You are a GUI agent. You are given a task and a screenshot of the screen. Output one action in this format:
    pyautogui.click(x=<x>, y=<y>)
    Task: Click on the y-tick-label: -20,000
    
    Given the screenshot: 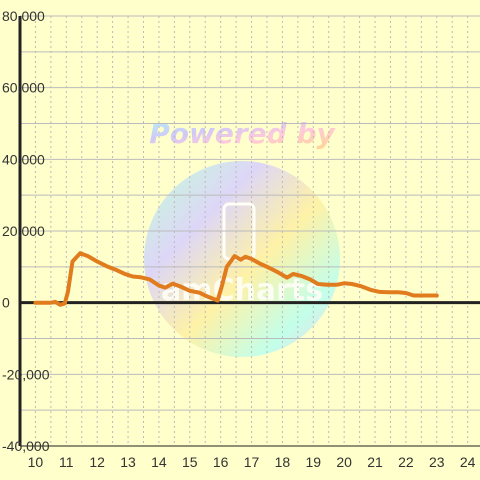 What is the action you would take?
    pyautogui.click(x=26, y=374)
    